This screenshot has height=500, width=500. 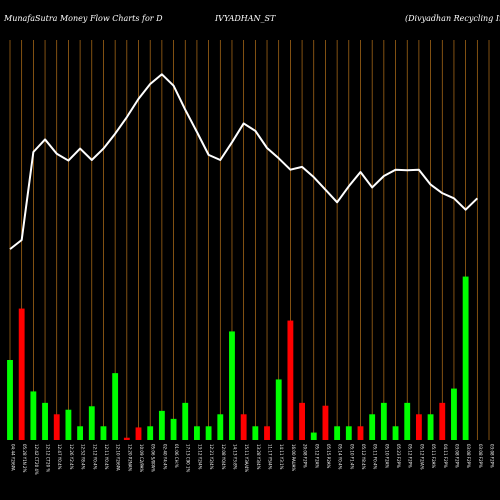 I want to click on x-tick-label: 02:40 Y4:4%, so click(x=164, y=457).